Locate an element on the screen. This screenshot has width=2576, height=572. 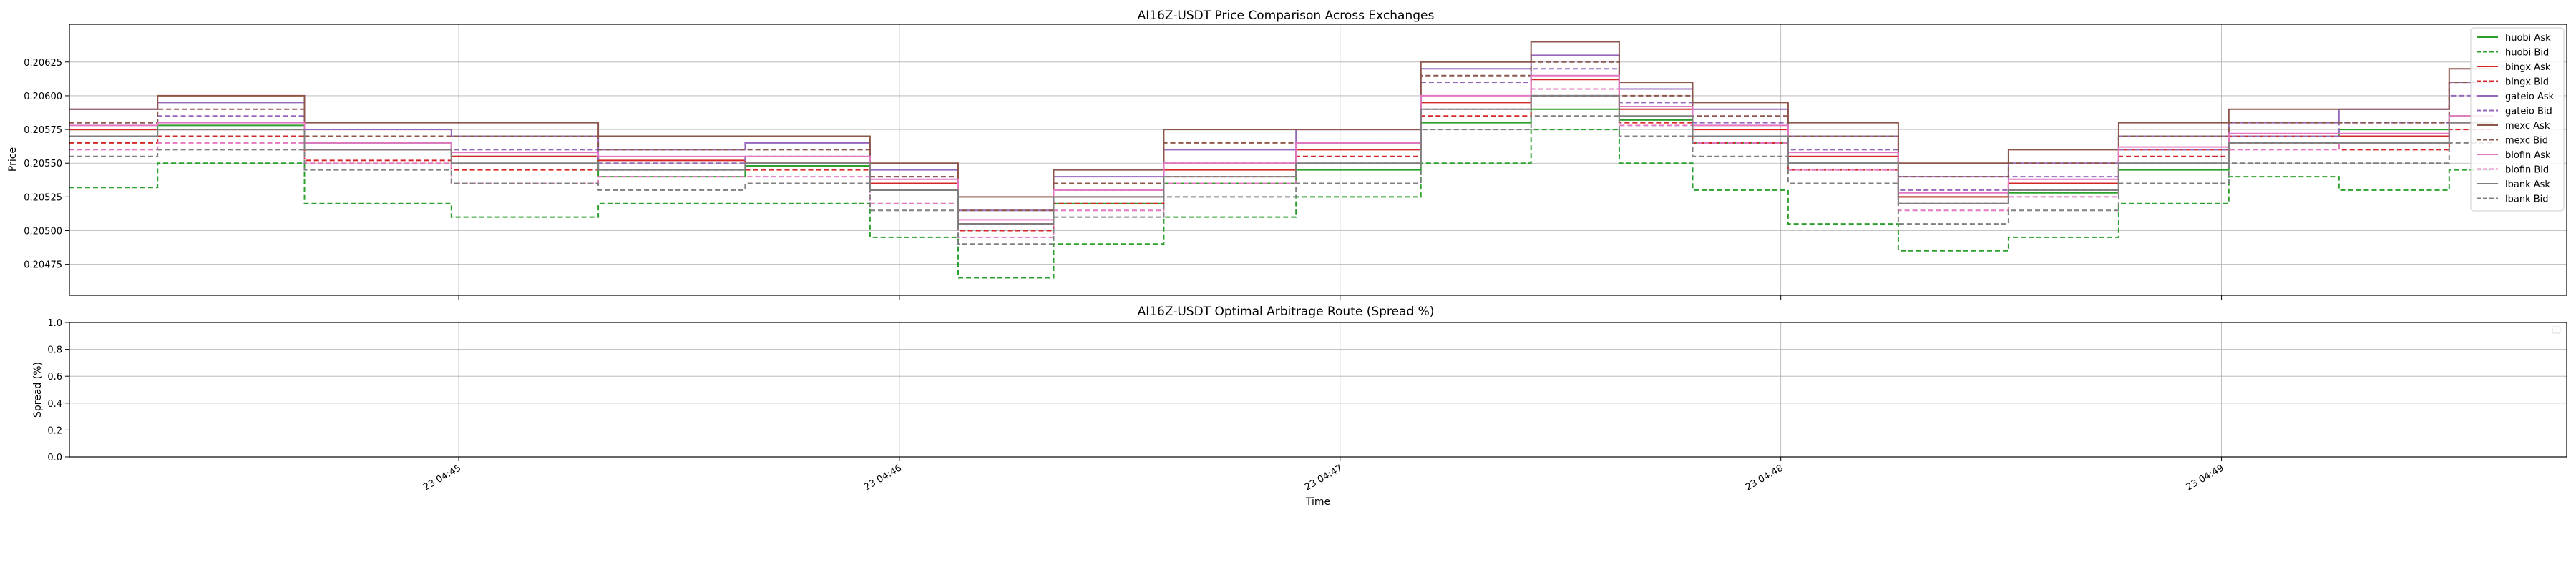
price-y-tick-label: 0.20625 is located at coordinates (43, 63).